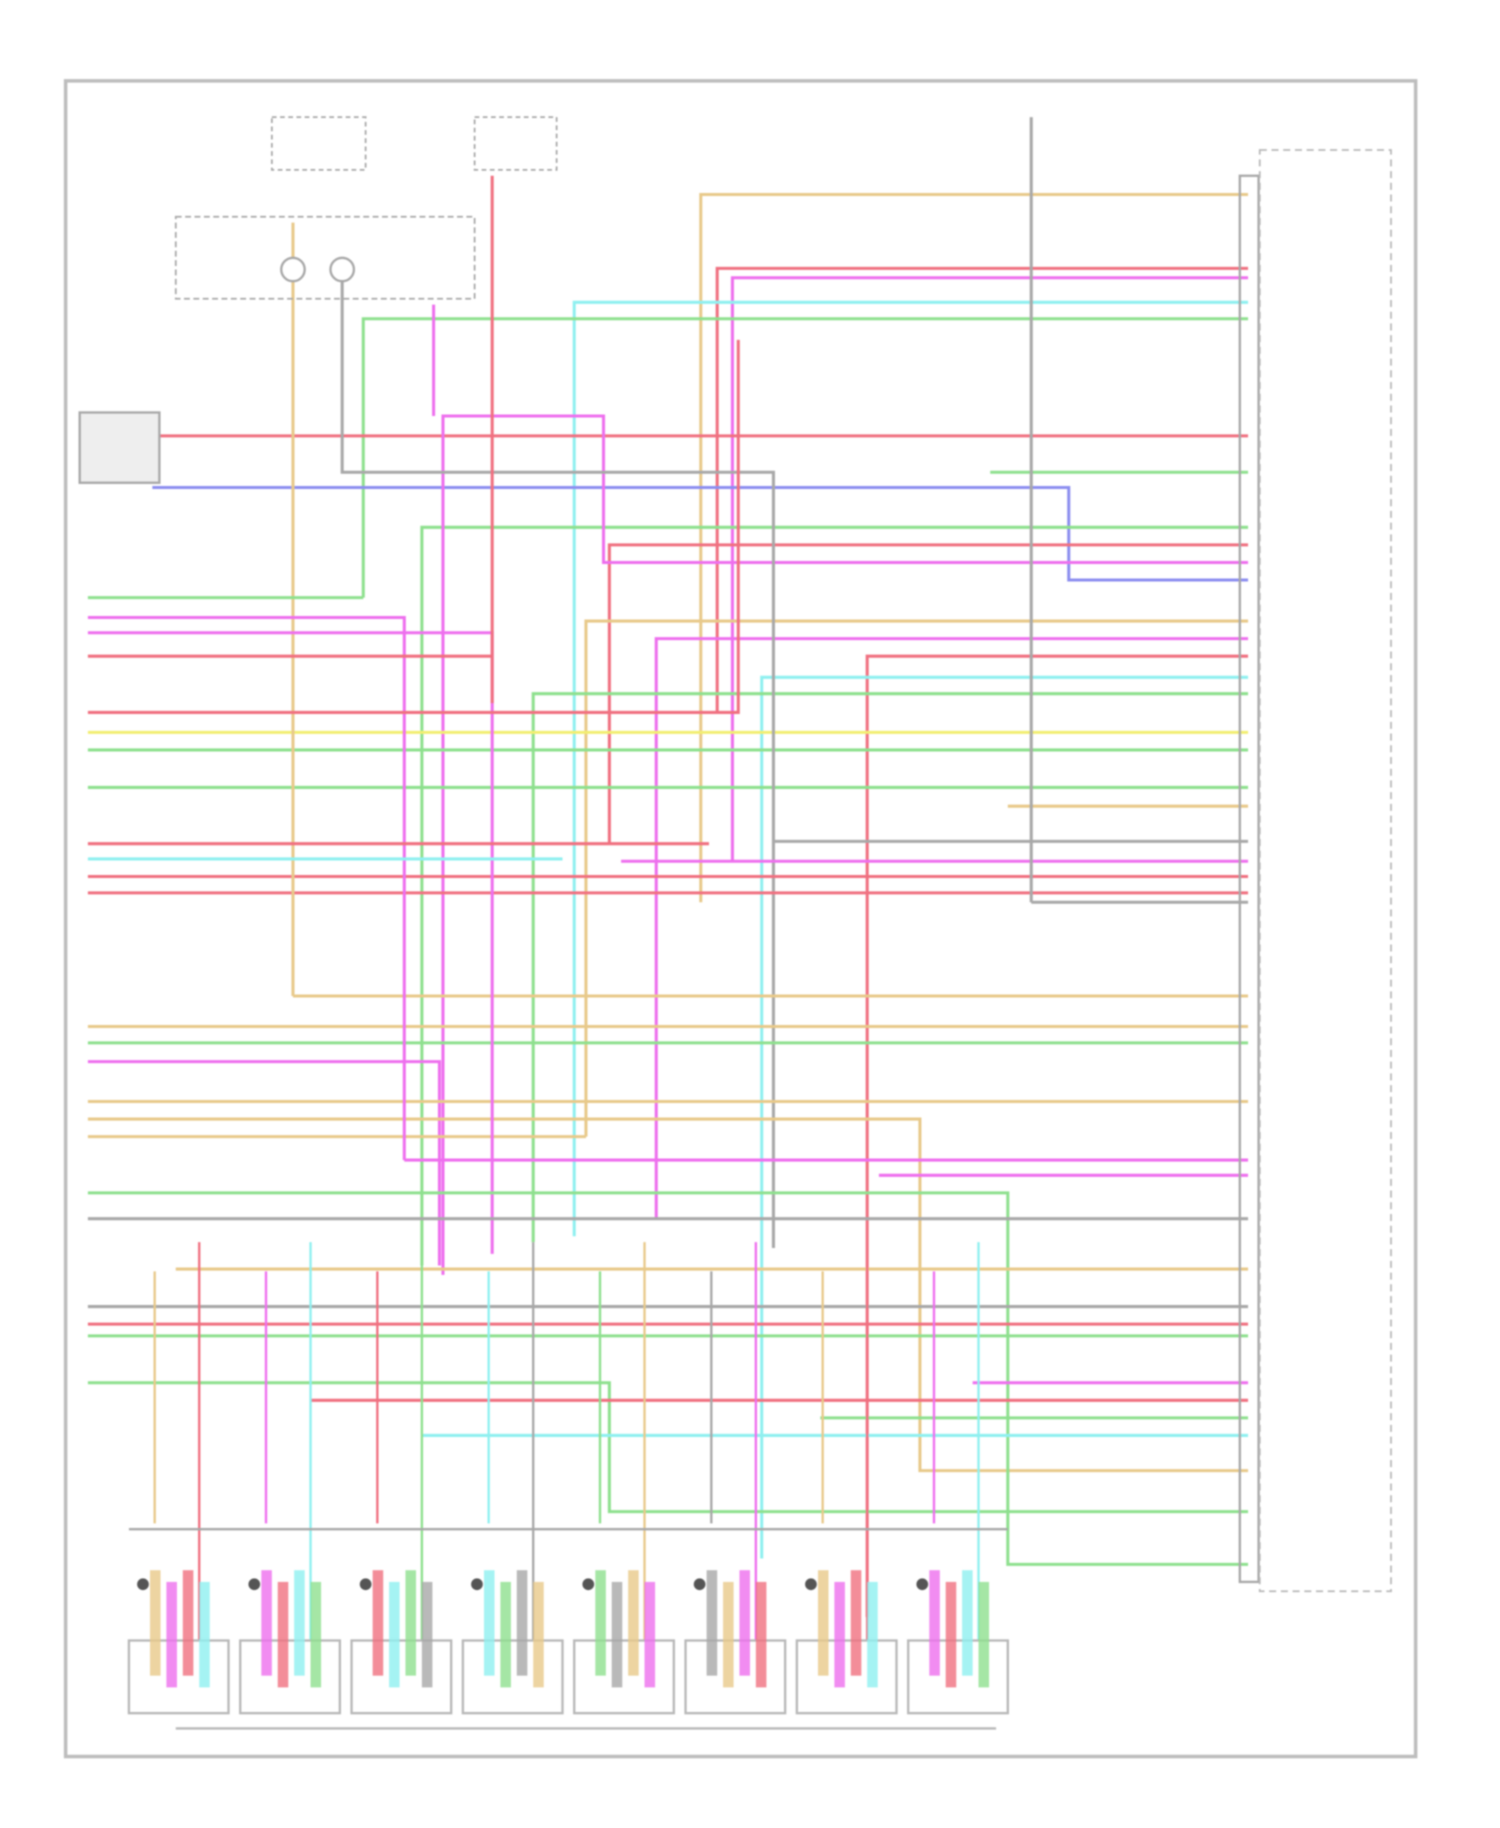  Describe the element at coordinates (700, 533) in the screenshot. I see `wire-blue` at that location.